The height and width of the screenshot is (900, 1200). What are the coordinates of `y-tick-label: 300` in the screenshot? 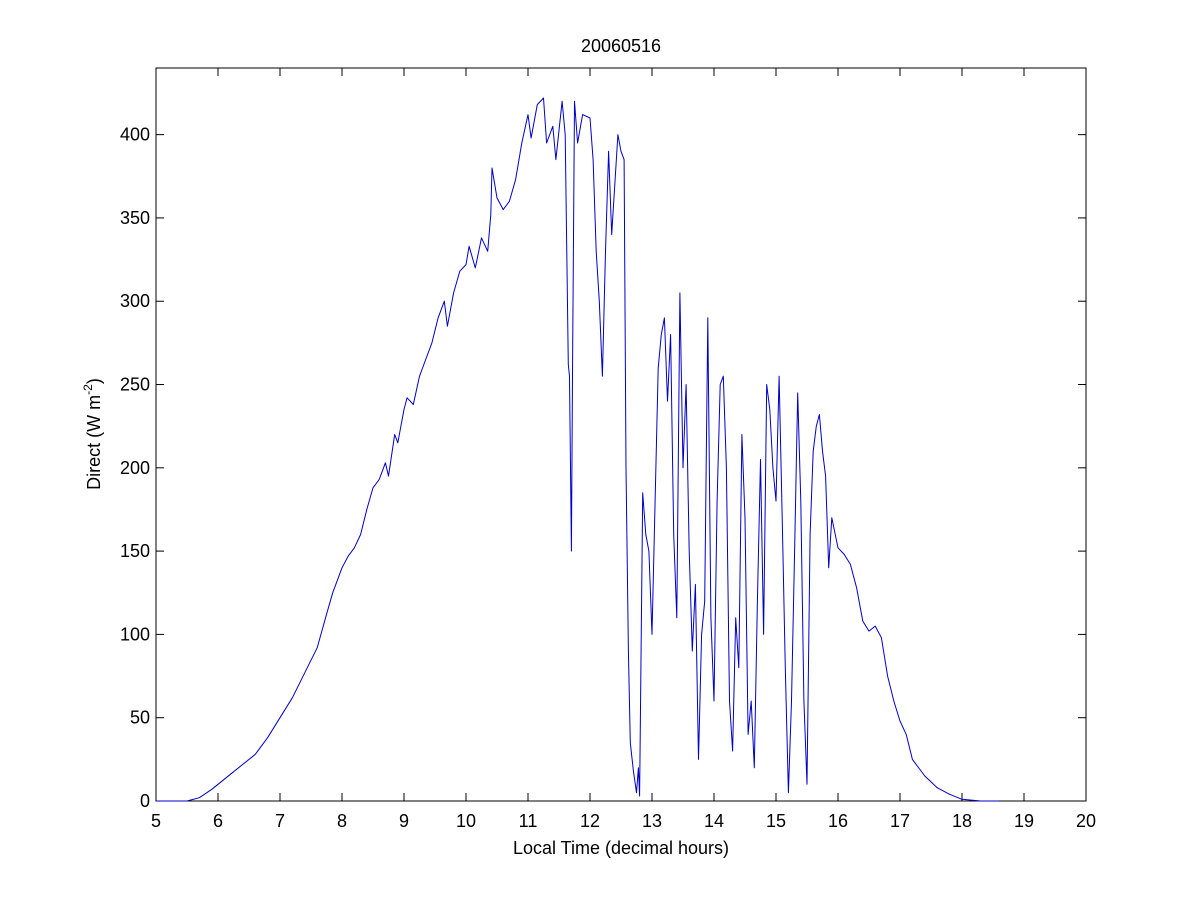 It's located at (135, 301).